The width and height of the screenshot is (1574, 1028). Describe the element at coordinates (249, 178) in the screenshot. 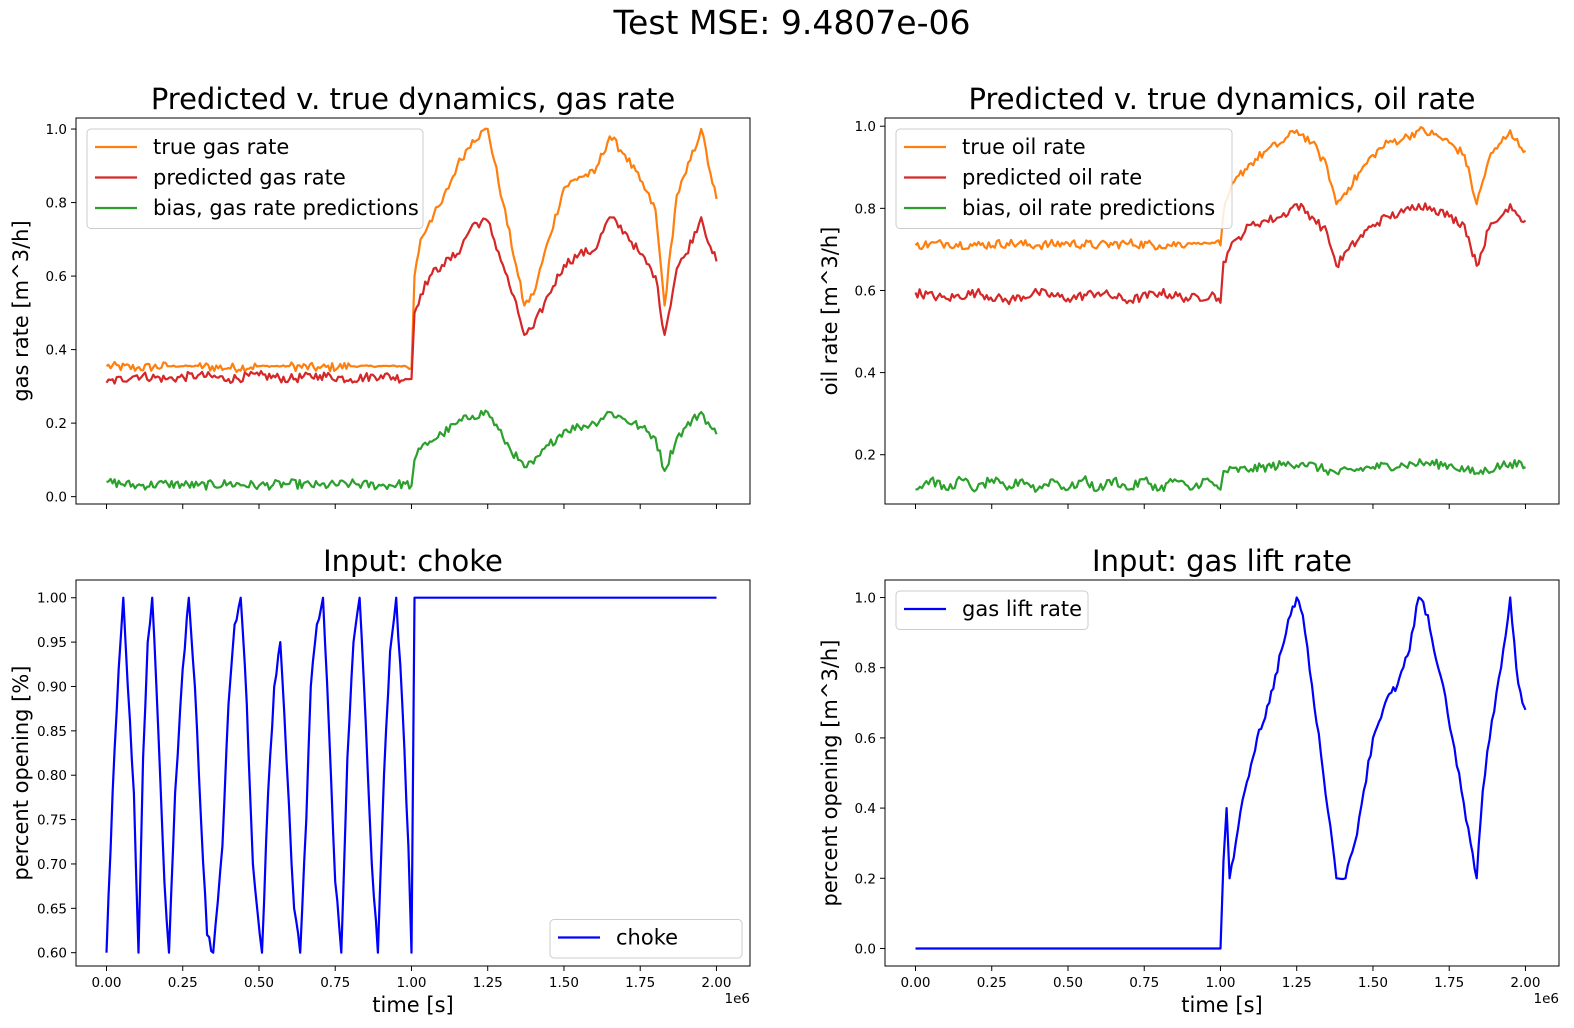

I see `legend-label: predicted gas rate` at that location.